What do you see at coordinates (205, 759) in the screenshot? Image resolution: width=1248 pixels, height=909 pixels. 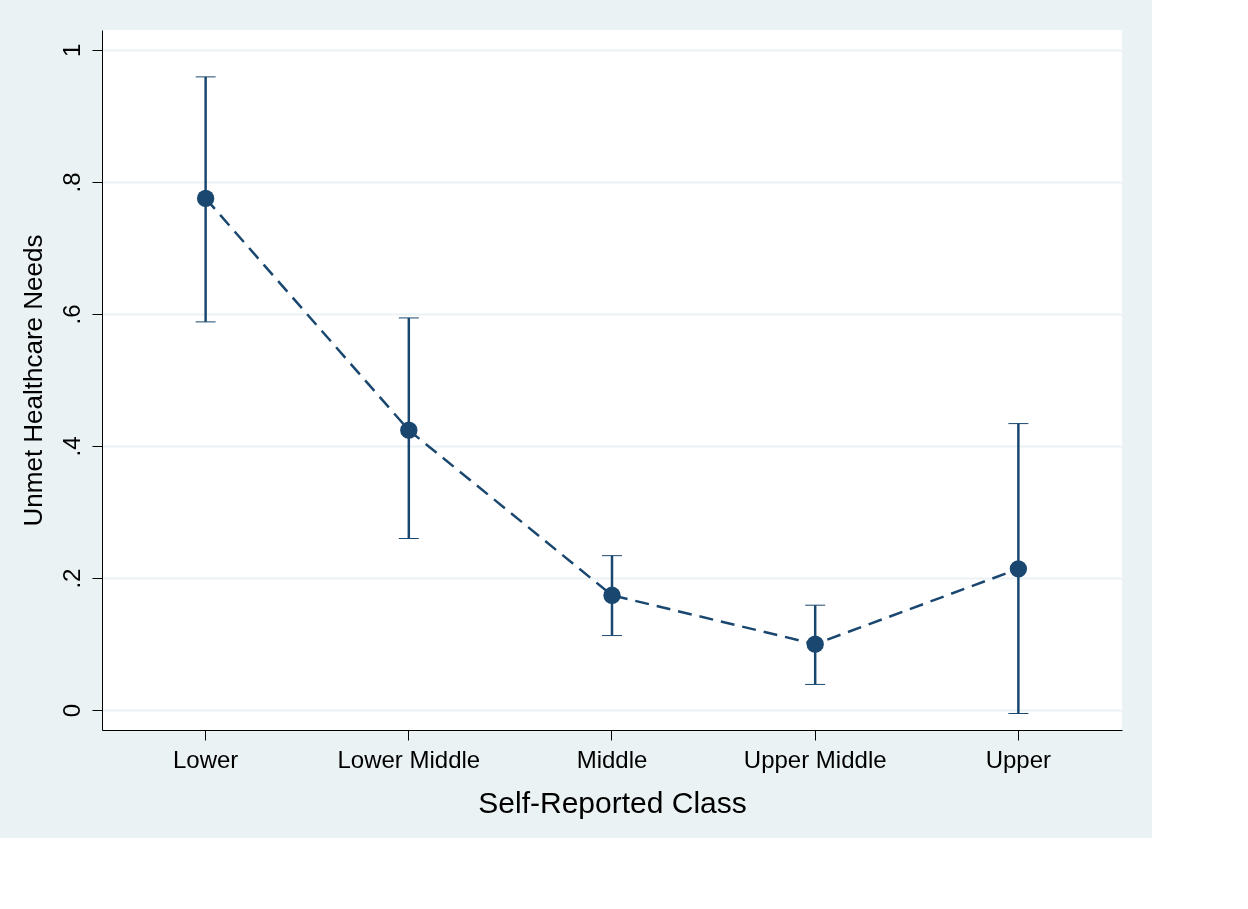 I see `x-tick-label: Lower` at bounding box center [205, 759].